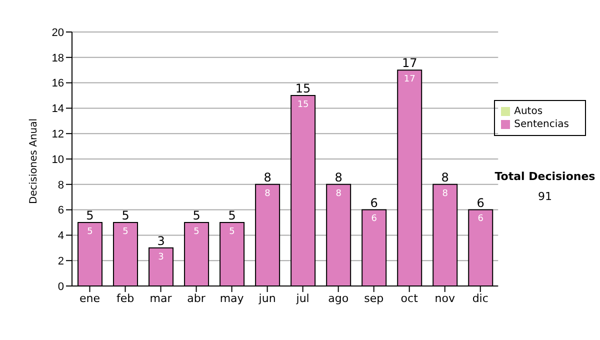 The width and height of the screenshot is (600, 340). What do you see at coordinates (302, 298) in the screenshot?
I see `x-tick-label: jul` at bounding box center [302, 298].